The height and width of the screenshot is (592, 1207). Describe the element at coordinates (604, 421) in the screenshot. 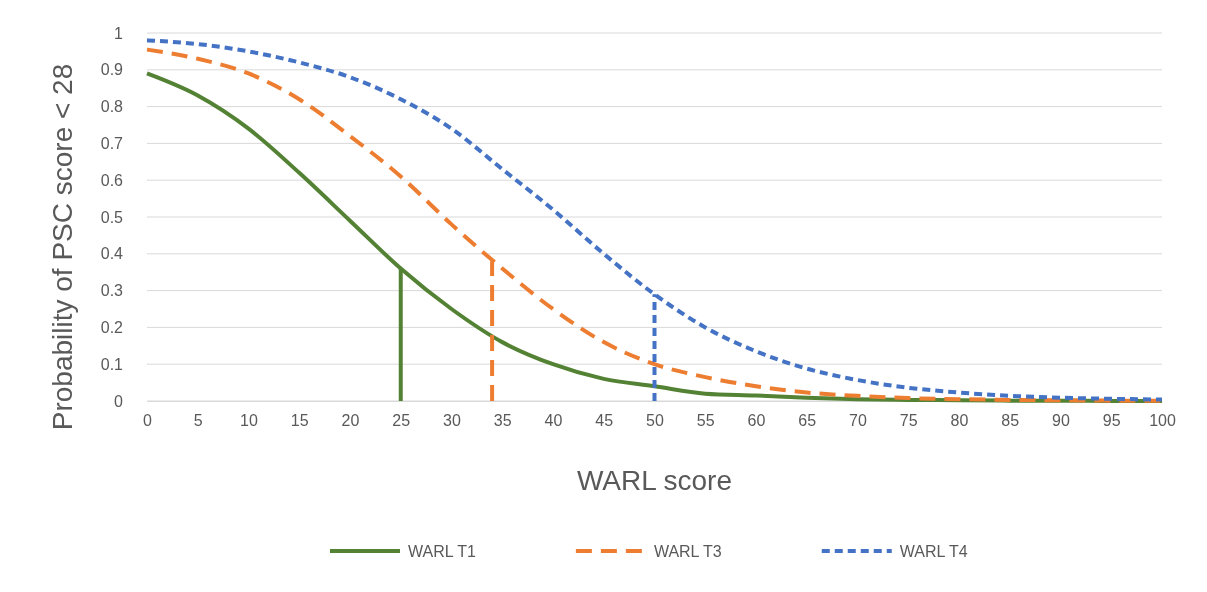

I see `x-tick-label: 45` at that location.